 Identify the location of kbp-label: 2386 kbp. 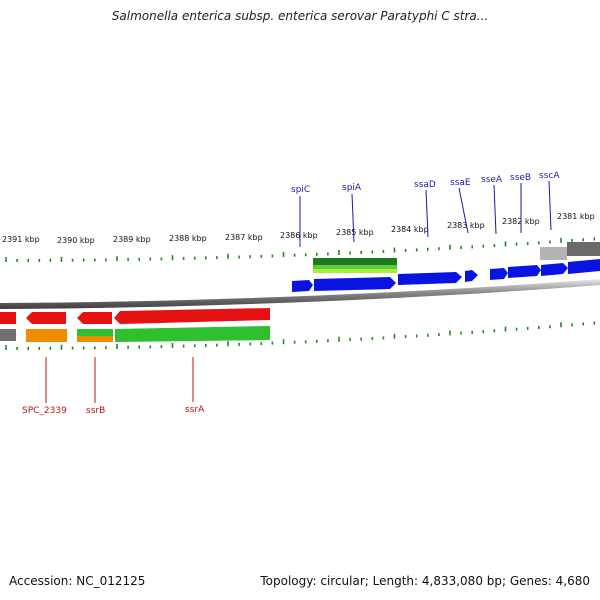
(299, 235).